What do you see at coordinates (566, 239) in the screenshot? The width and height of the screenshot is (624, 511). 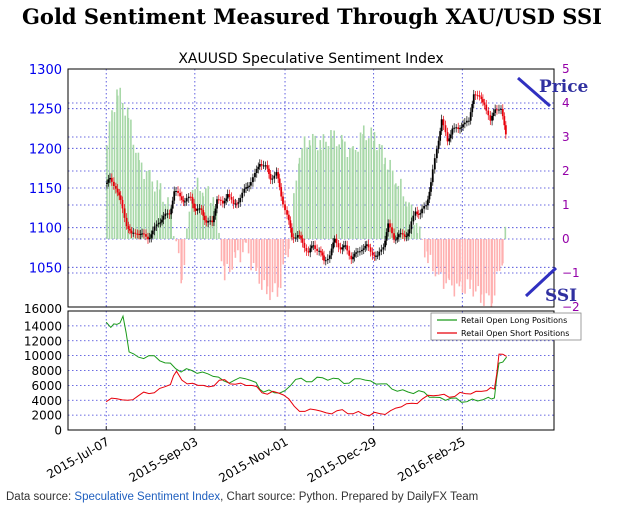 I see `ssi-tick-label: 0` at bounding box center [566, 239].